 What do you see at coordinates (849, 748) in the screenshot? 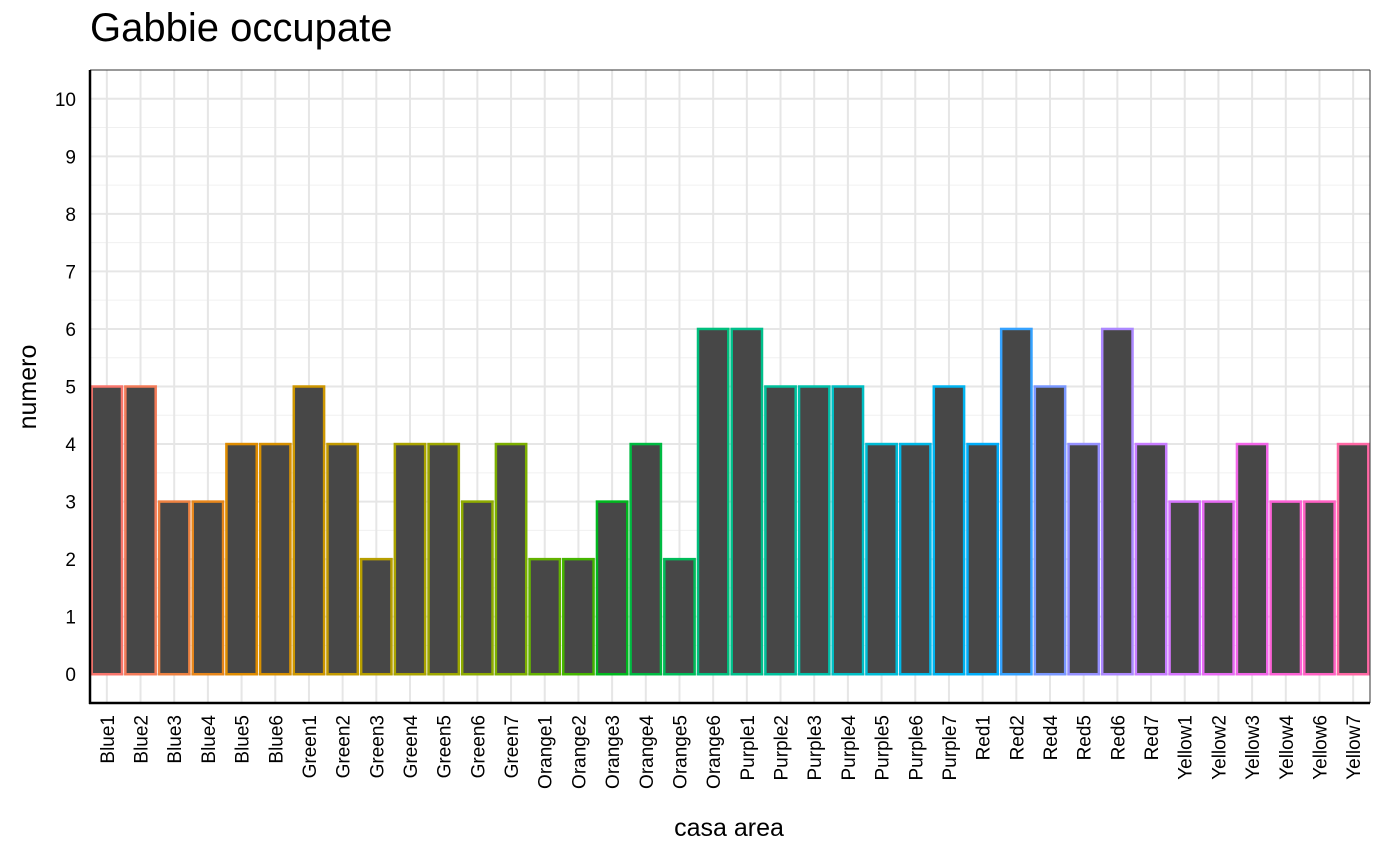
I see `x-tick-label: Purple4` at bounding box center [849, 748].